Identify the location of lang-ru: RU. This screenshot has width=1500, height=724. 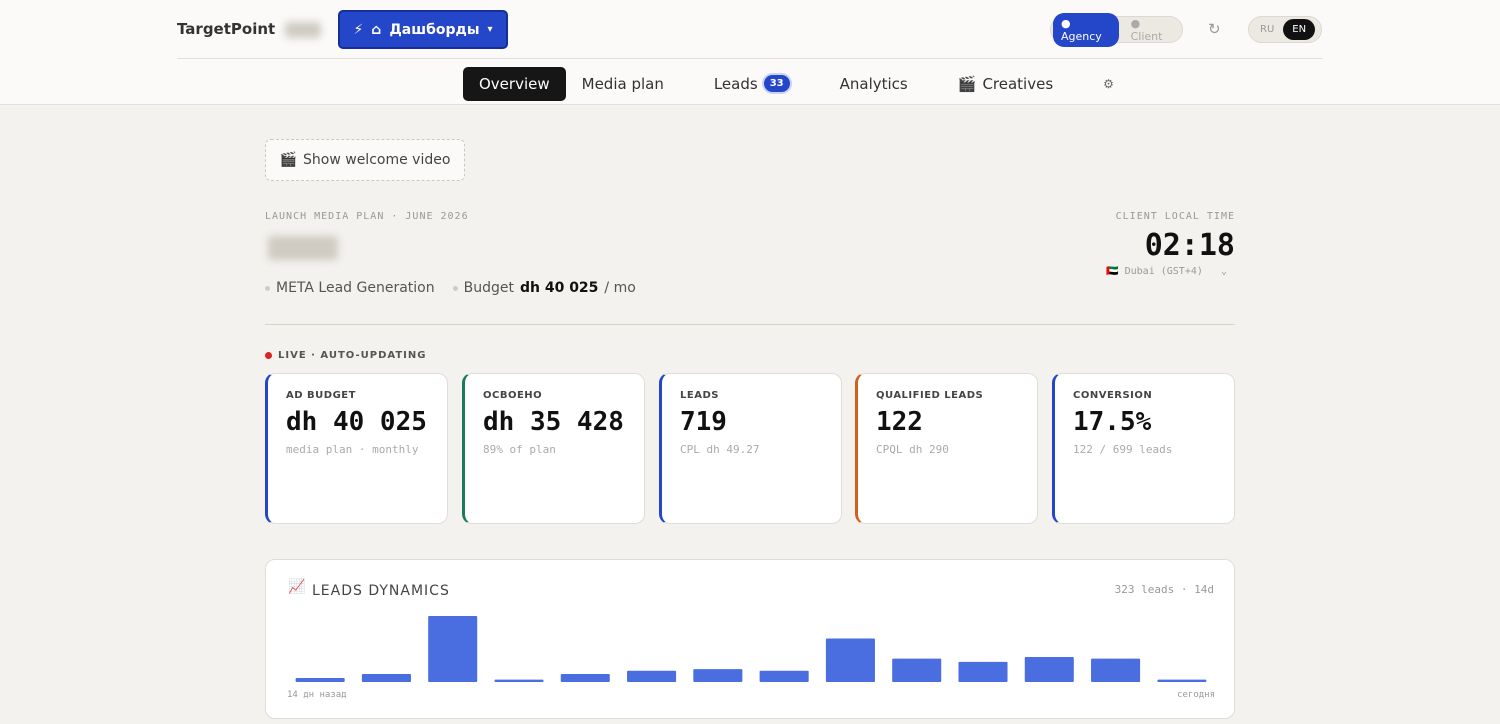
(1267, 29).